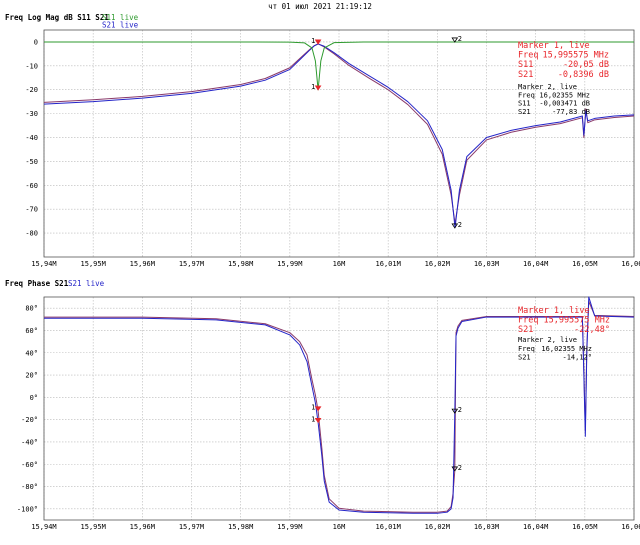 Image resolution: width=640 pixels, height=545 pixels. I want to click on y-tick-label: -80°, so click(29, 487).